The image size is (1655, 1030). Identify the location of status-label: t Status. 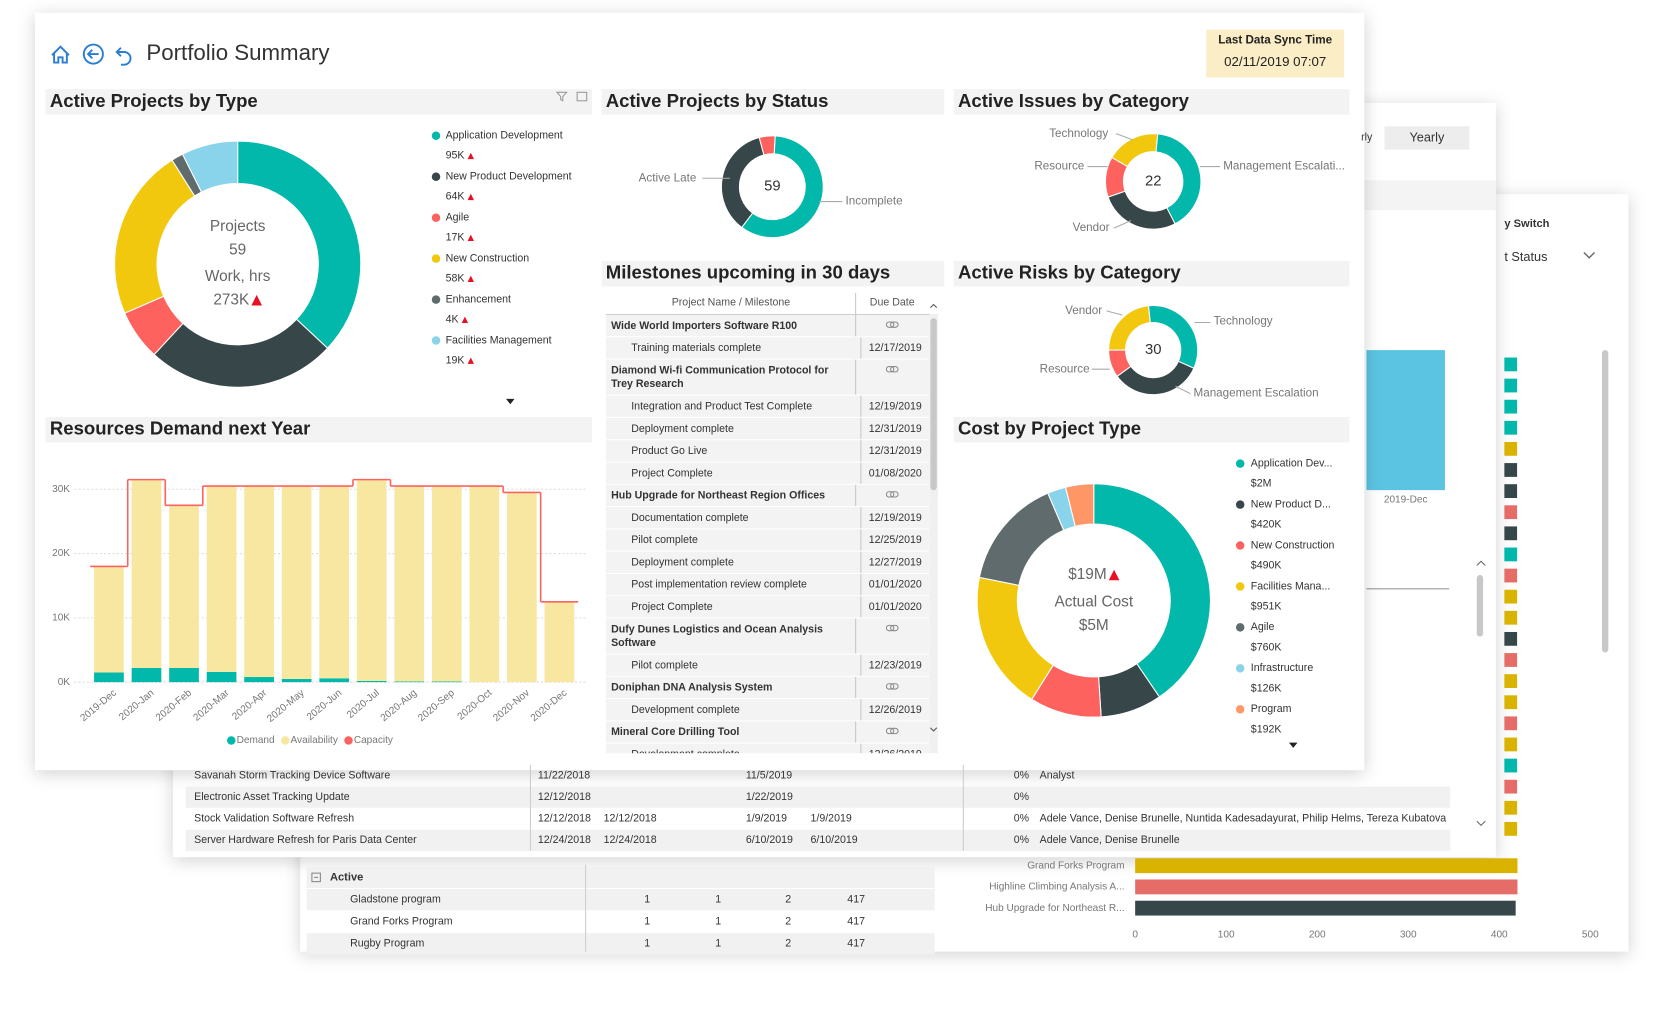
(1525, 256).